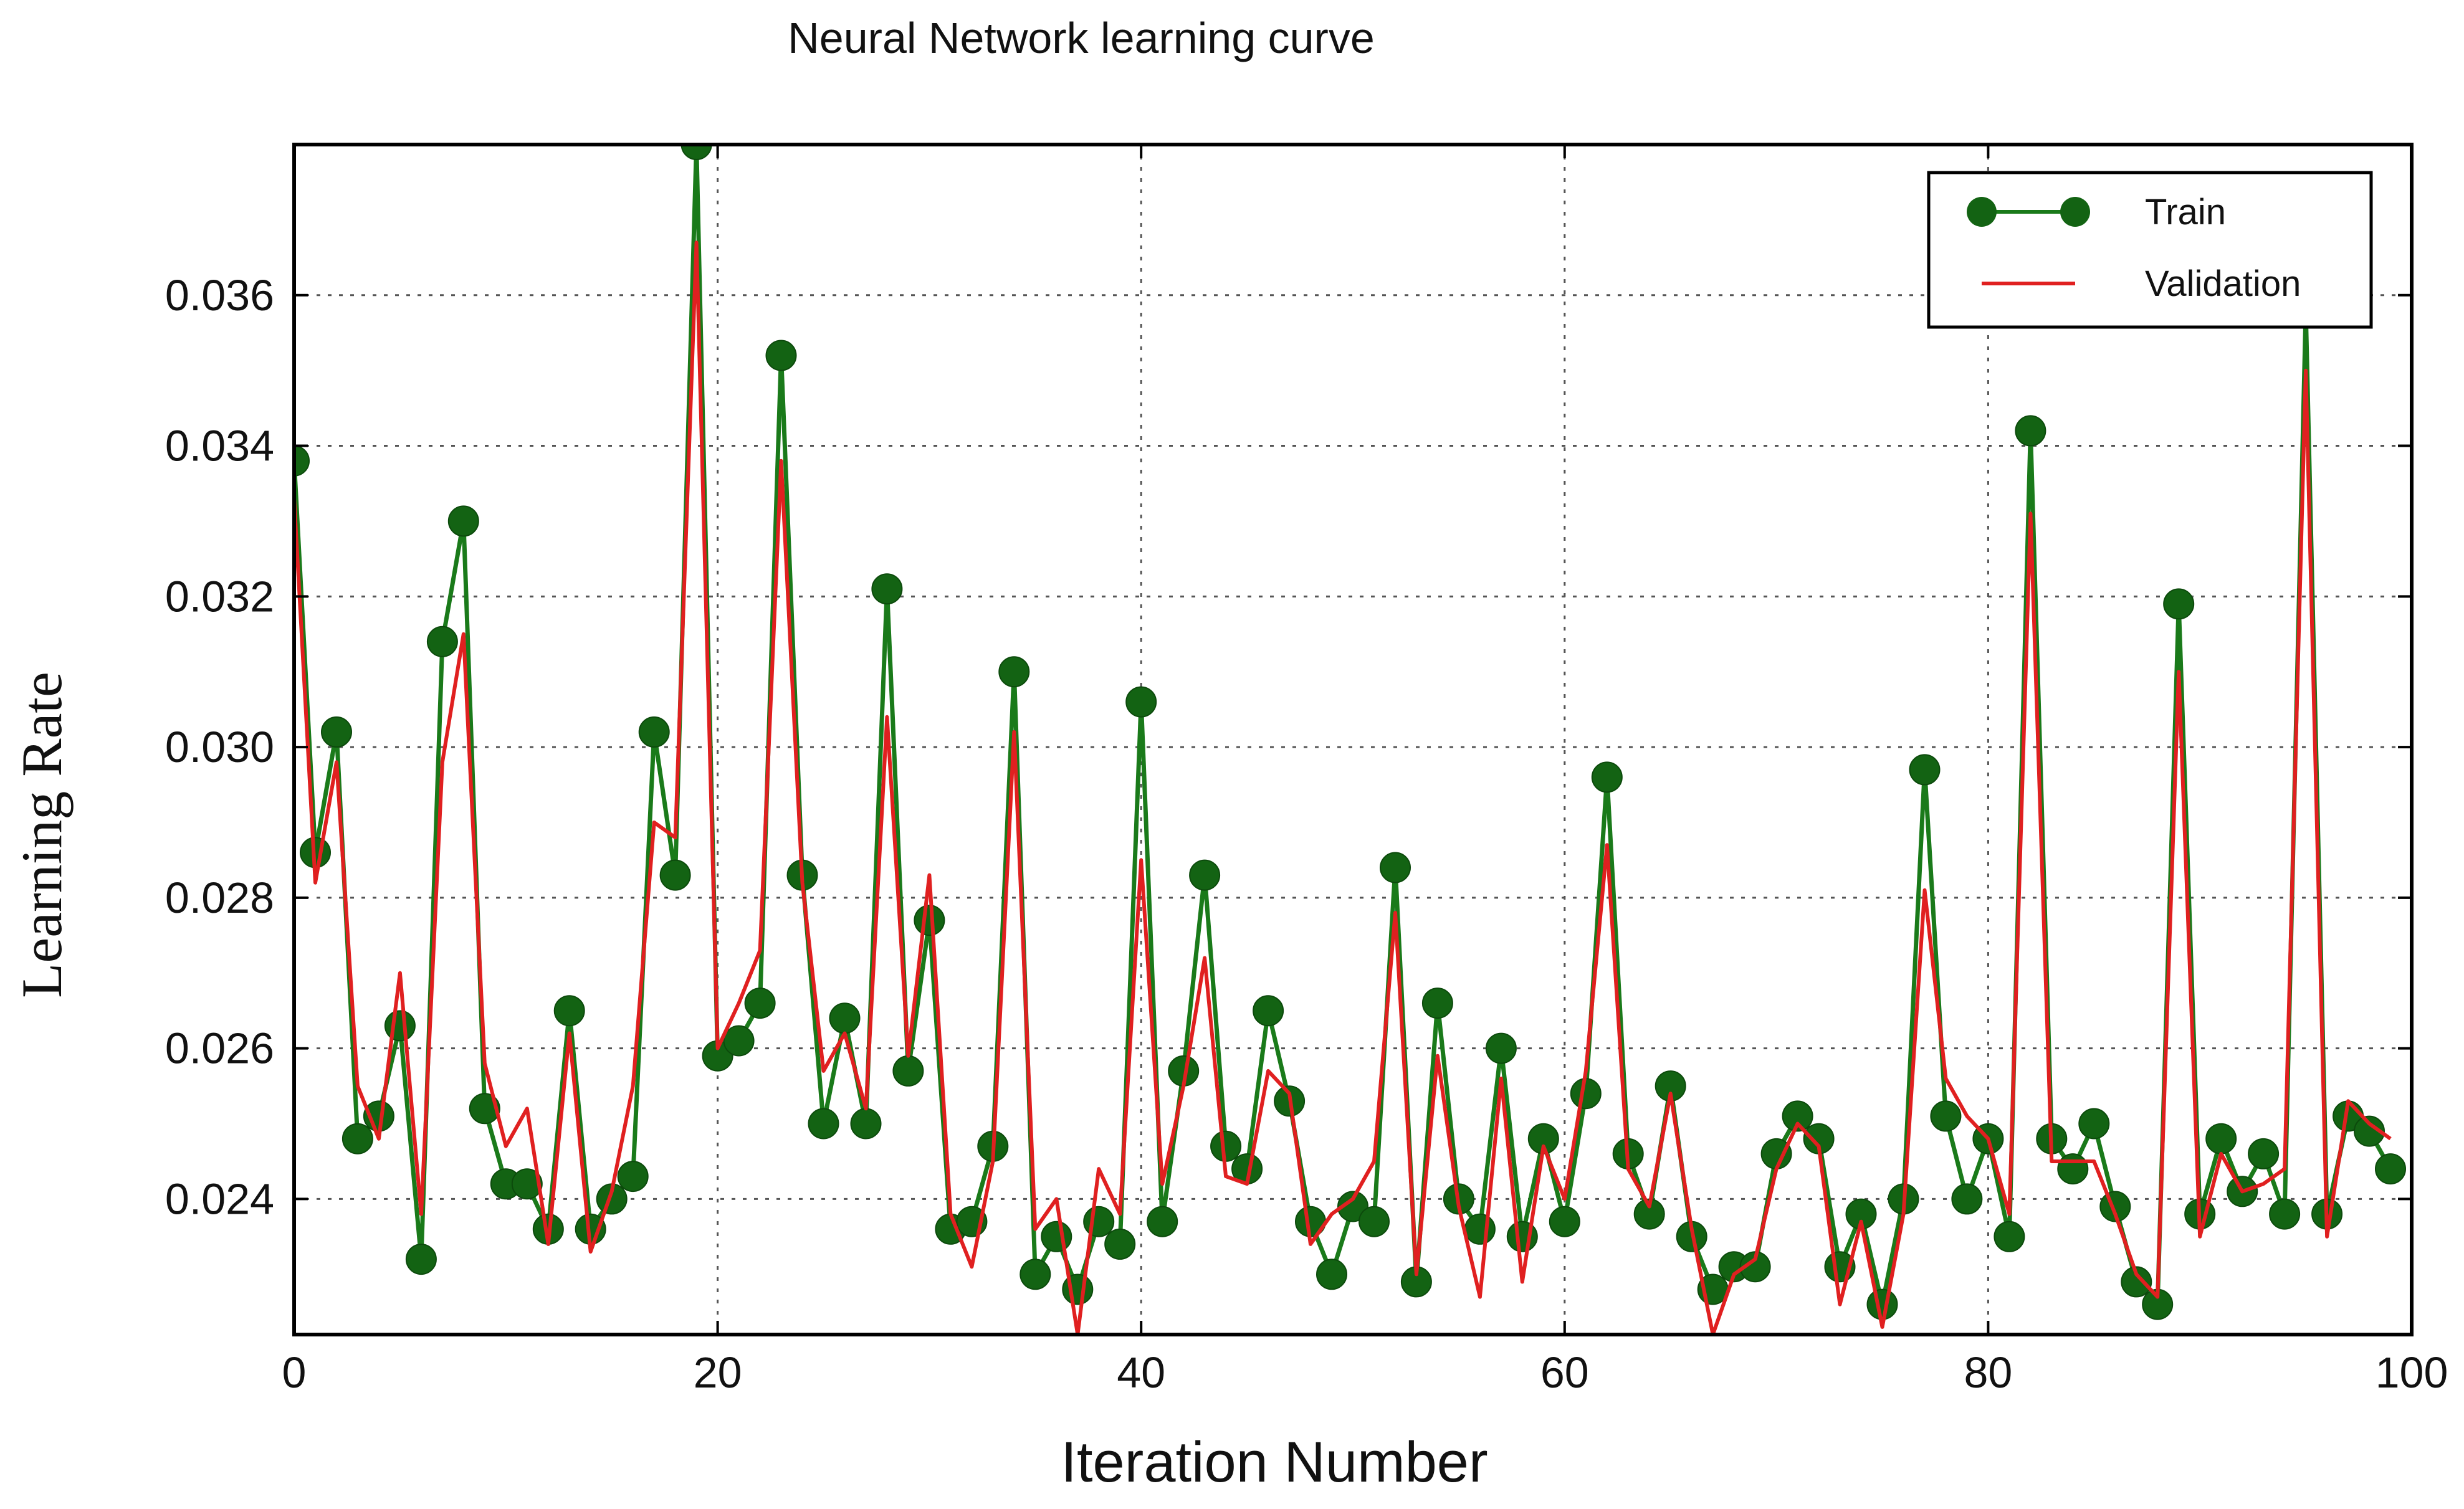 This screenshot has height=1509, width=2464. I want to click on y-tick-label: 0.030, so click(219, 747).